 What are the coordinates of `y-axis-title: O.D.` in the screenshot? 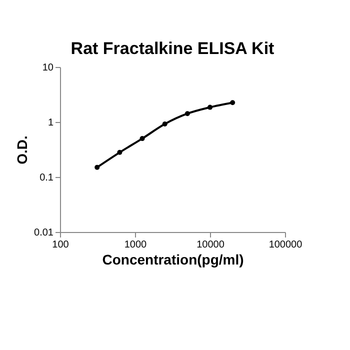 It's located at (22, 150).